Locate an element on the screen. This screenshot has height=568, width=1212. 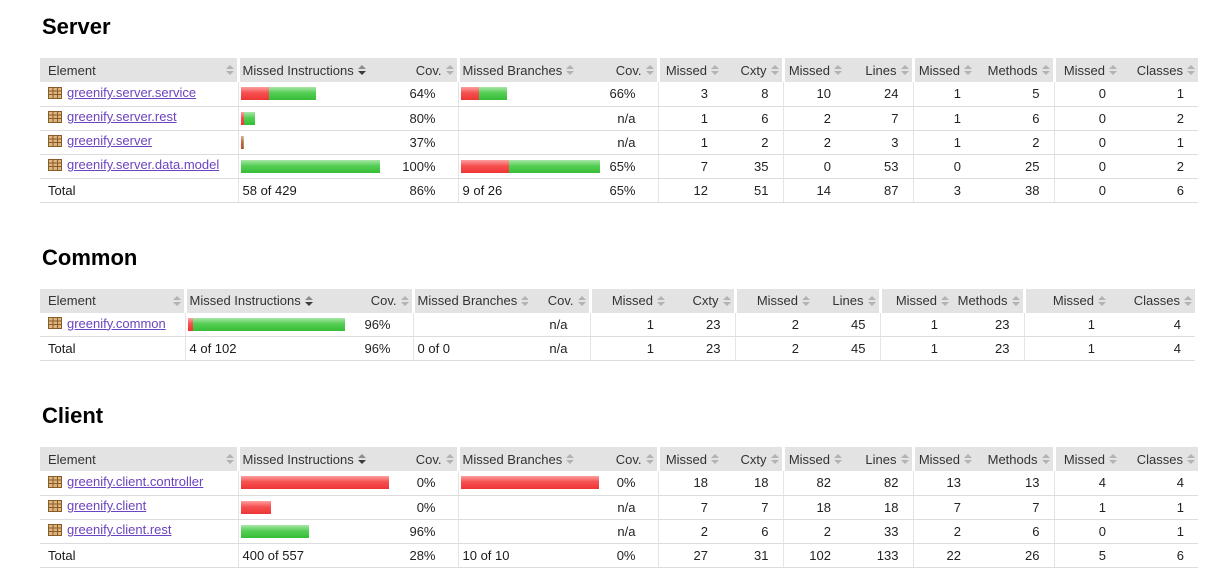
package-link: greenify.client is located at coordinates (107, 506).